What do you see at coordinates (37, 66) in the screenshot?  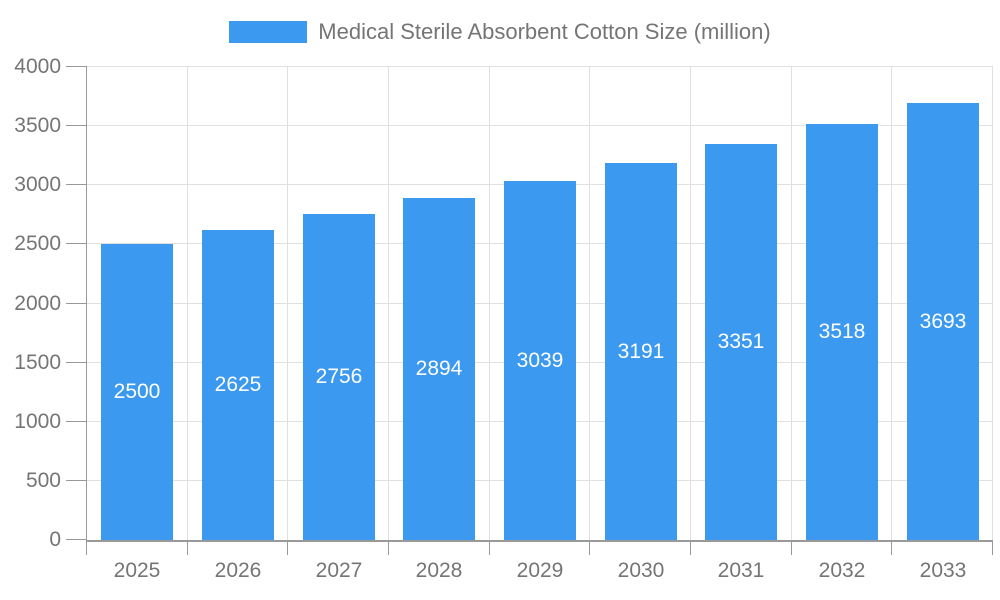 I see `y-axis-label: 4000` at bounding box center [37, 66].